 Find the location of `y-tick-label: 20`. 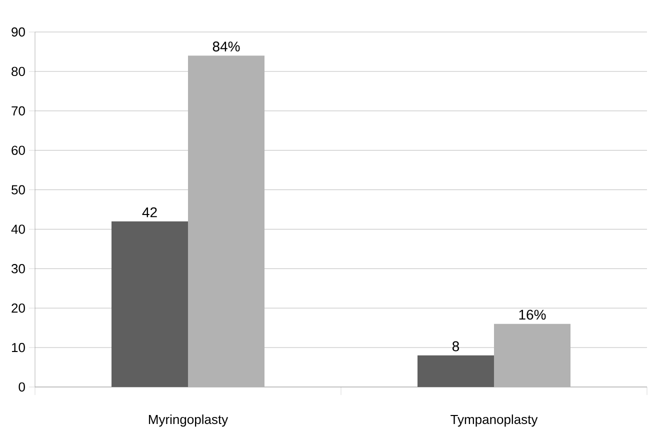

y-tick-label: 20 is located at coordinates (18, 308).